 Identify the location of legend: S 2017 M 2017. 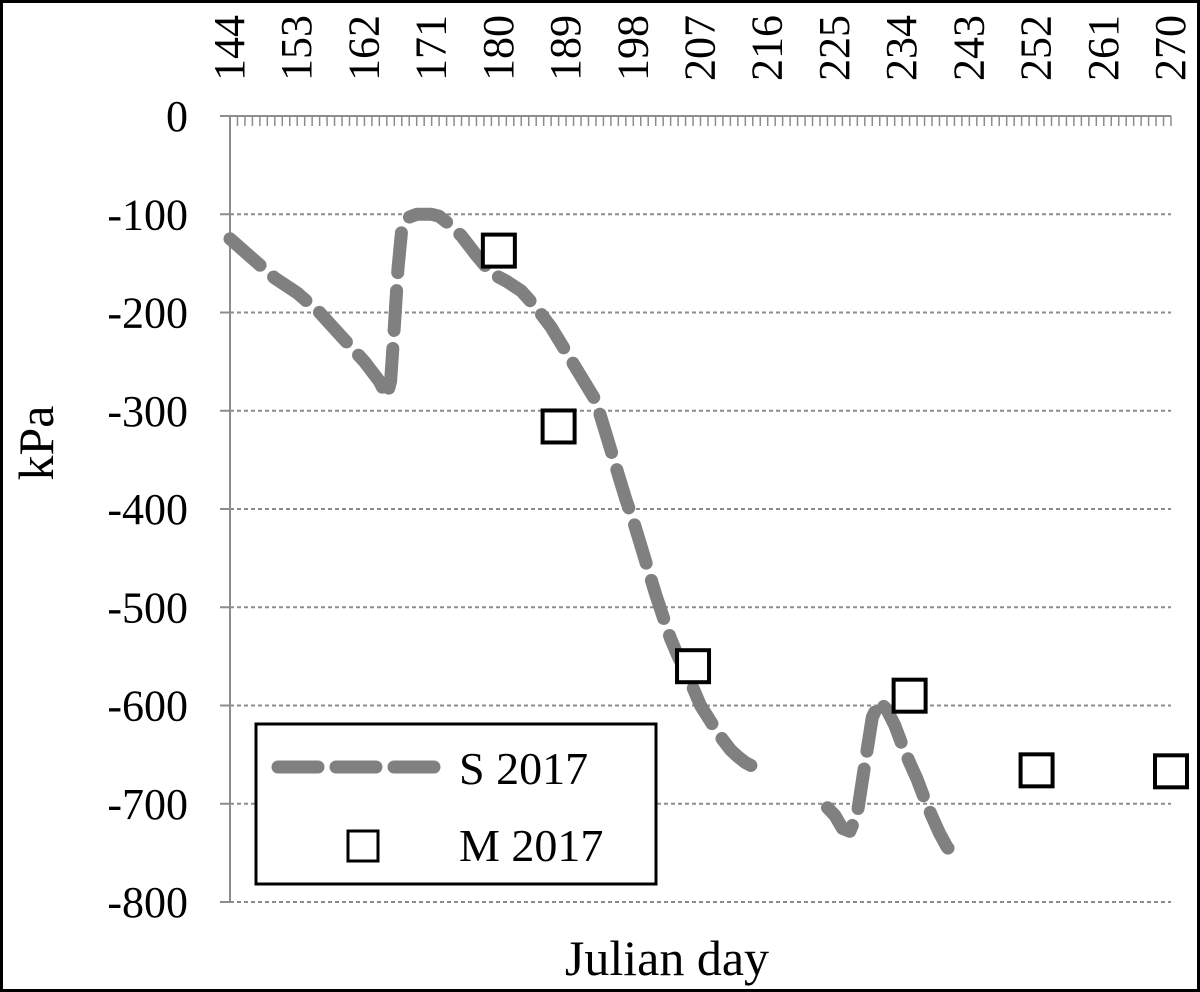
(456, 804).